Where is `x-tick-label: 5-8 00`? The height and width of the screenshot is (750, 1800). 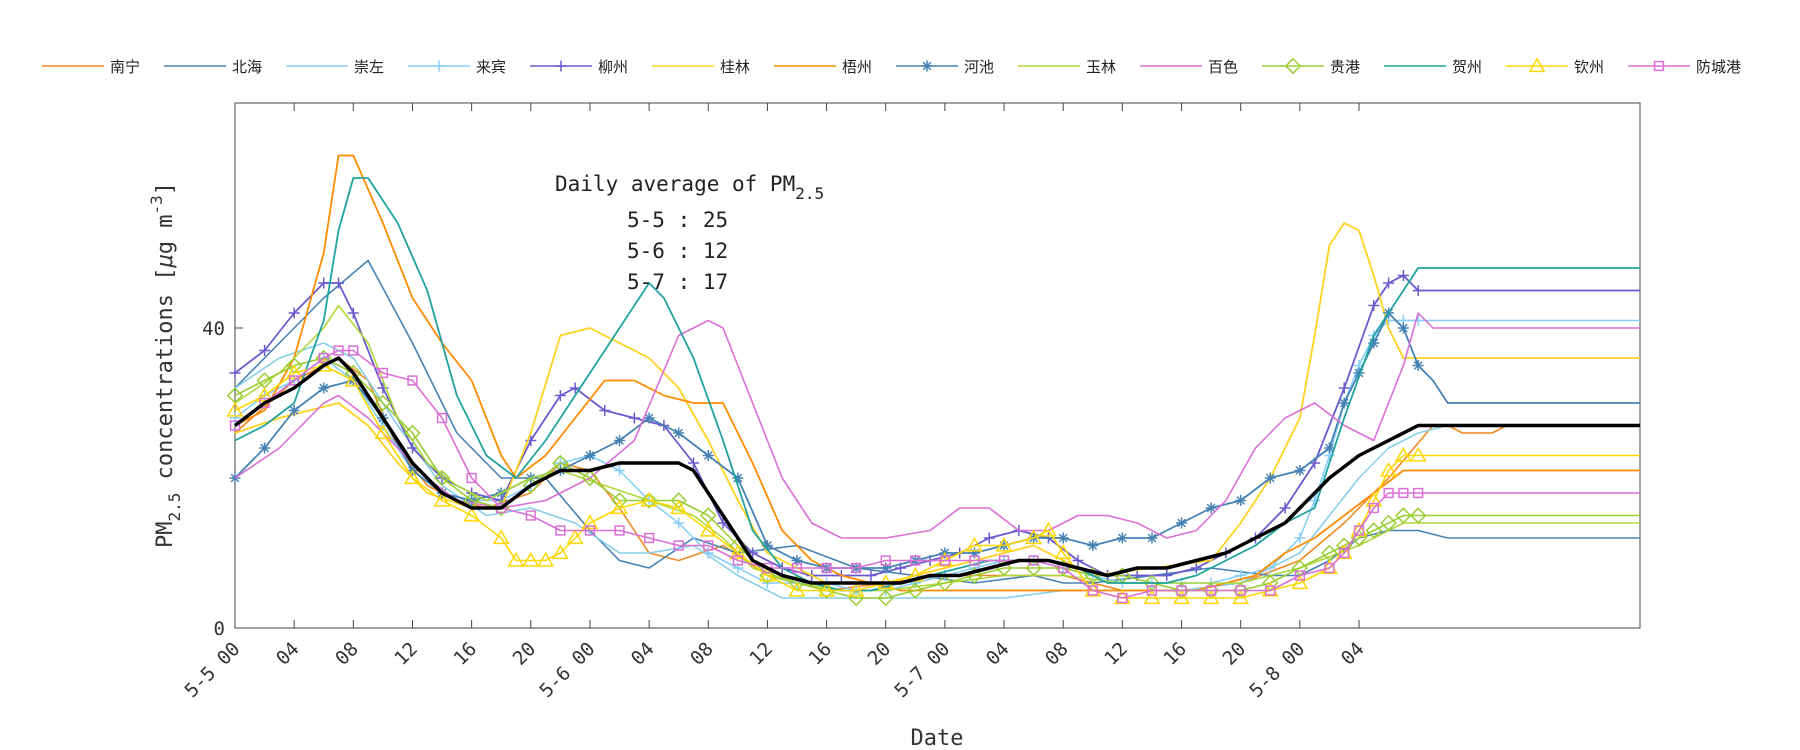 x-tick-label: 5-8 00 is located at coordinates (1277, 670).